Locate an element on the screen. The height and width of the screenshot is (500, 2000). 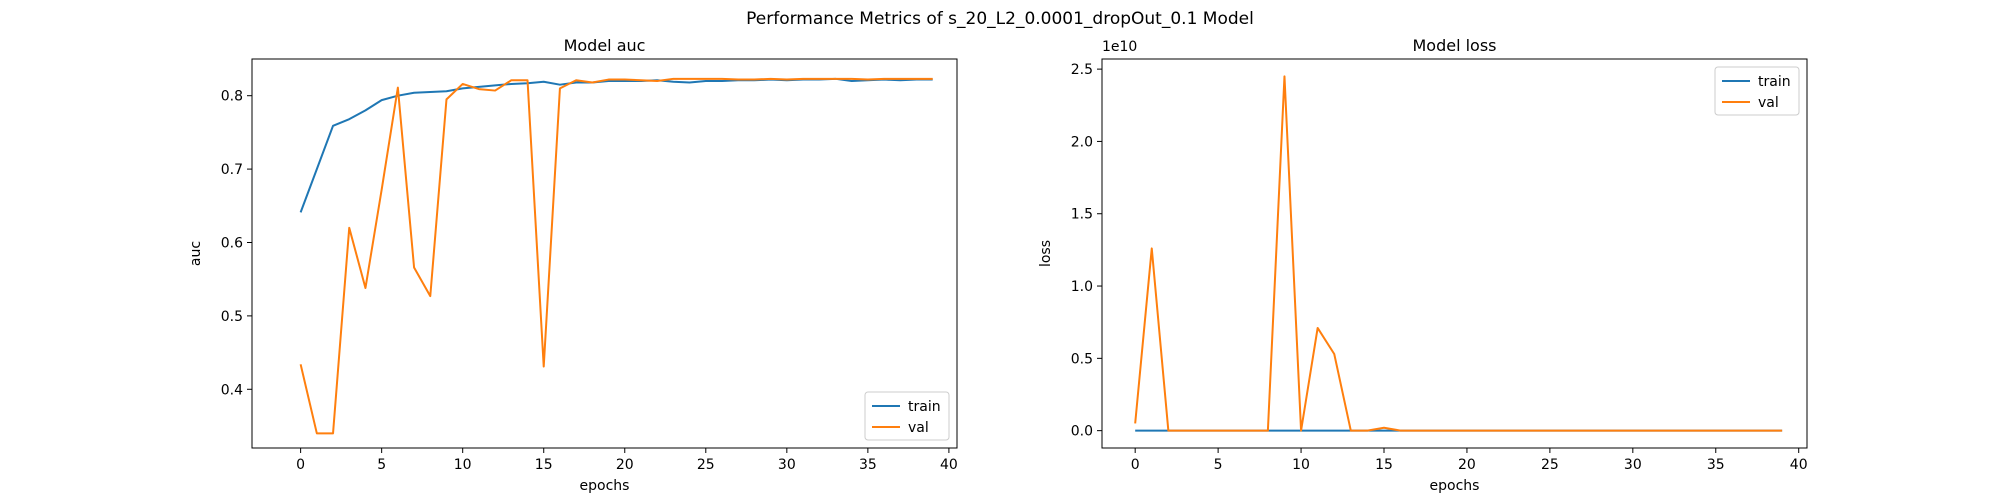
loss-ytick-label: 1.5 is located at coordinates (1082, 215).